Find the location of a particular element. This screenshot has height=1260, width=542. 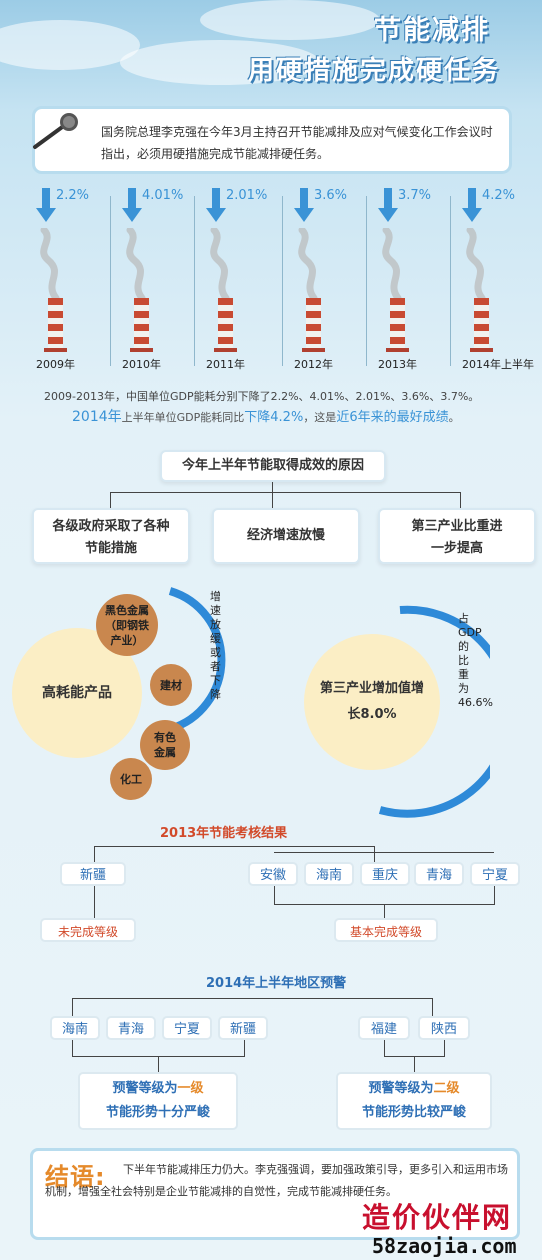

drop-percent: 4.2% is located at coordinates (499, 195).